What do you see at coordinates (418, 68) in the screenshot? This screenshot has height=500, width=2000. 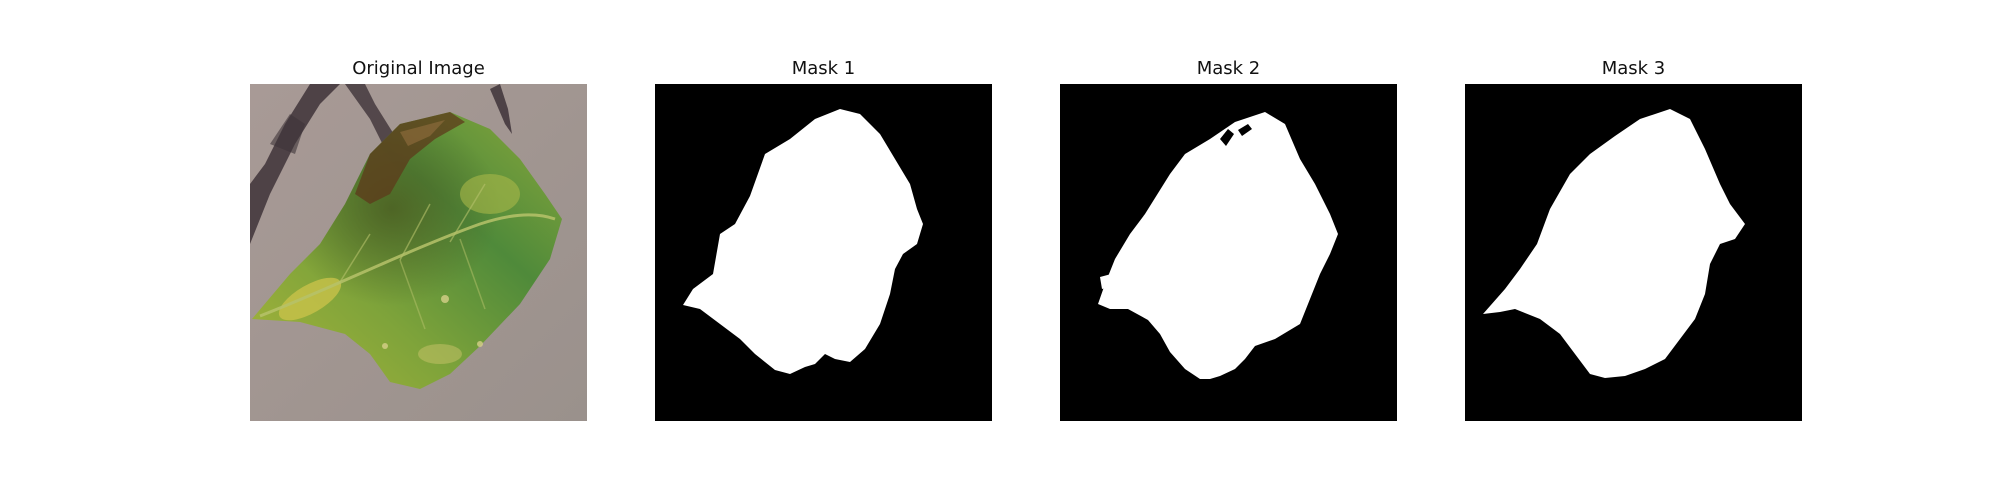 I see `panel-title: Original Image` at bounding box center [418, 68].